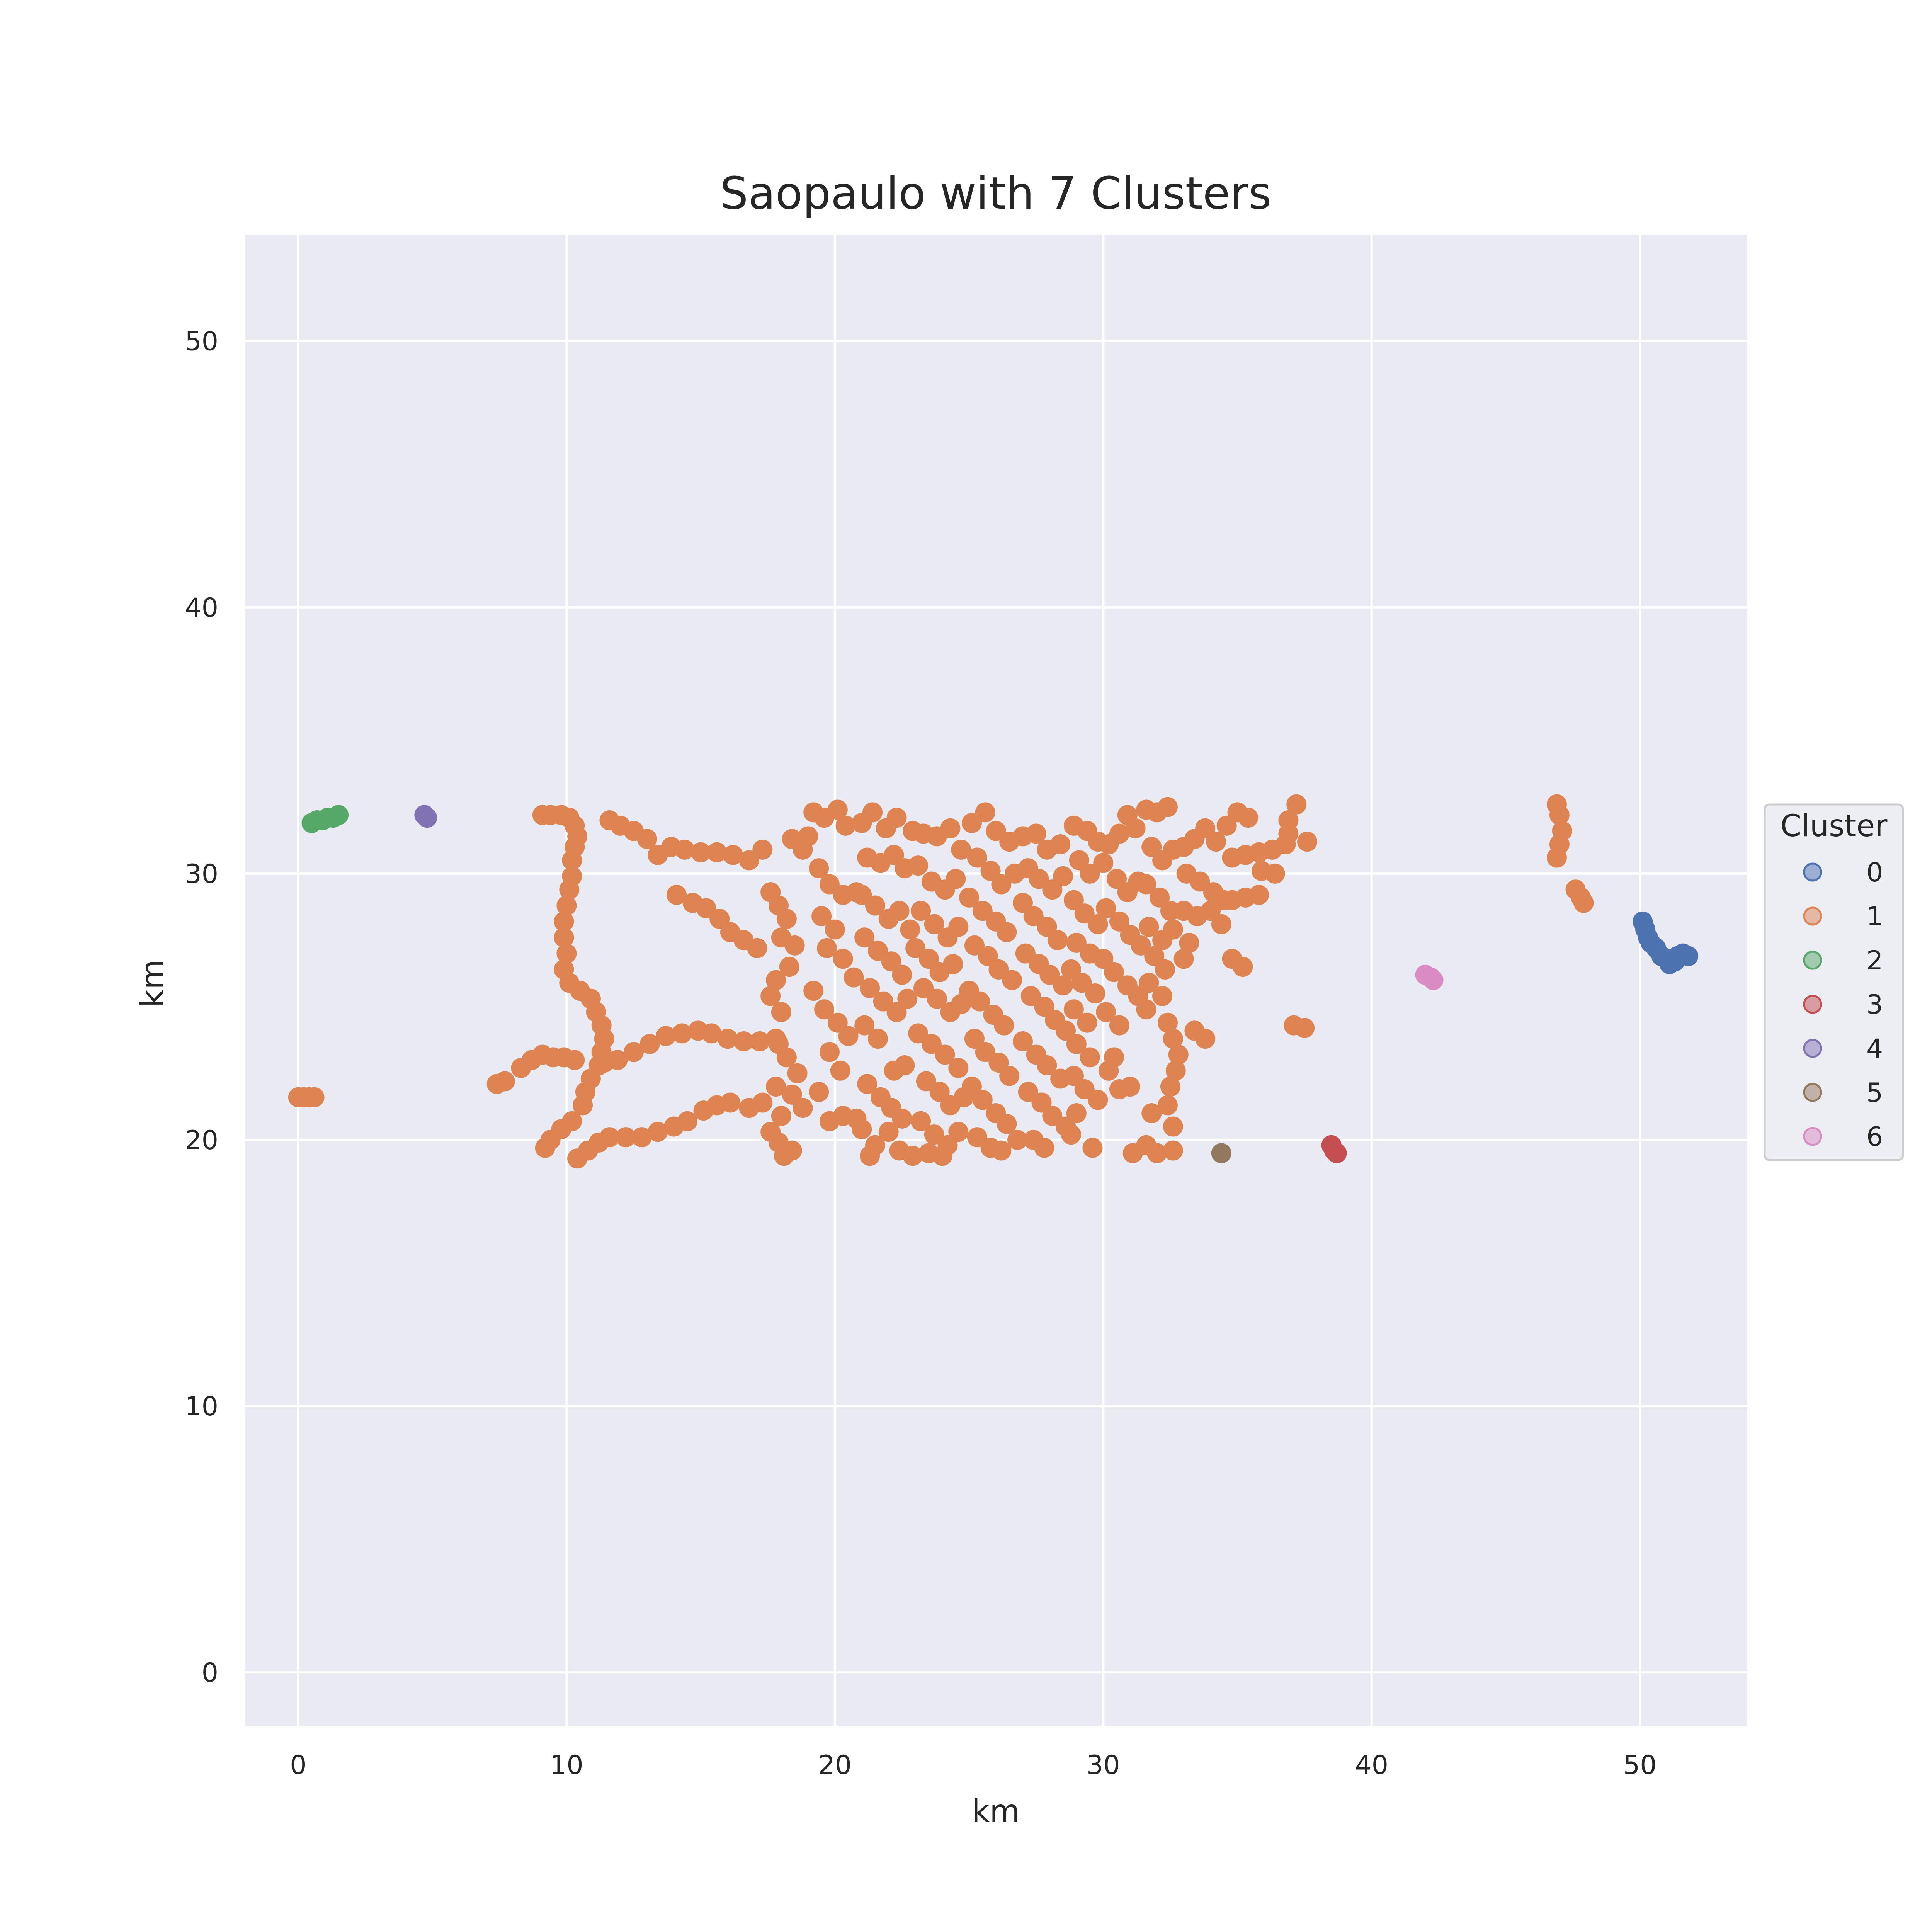 The height and width of the screenshot is (1932, 1932). Describe the element at coordinates (941, 982) in the screenshot. I see `cluster-1-points` at that location.